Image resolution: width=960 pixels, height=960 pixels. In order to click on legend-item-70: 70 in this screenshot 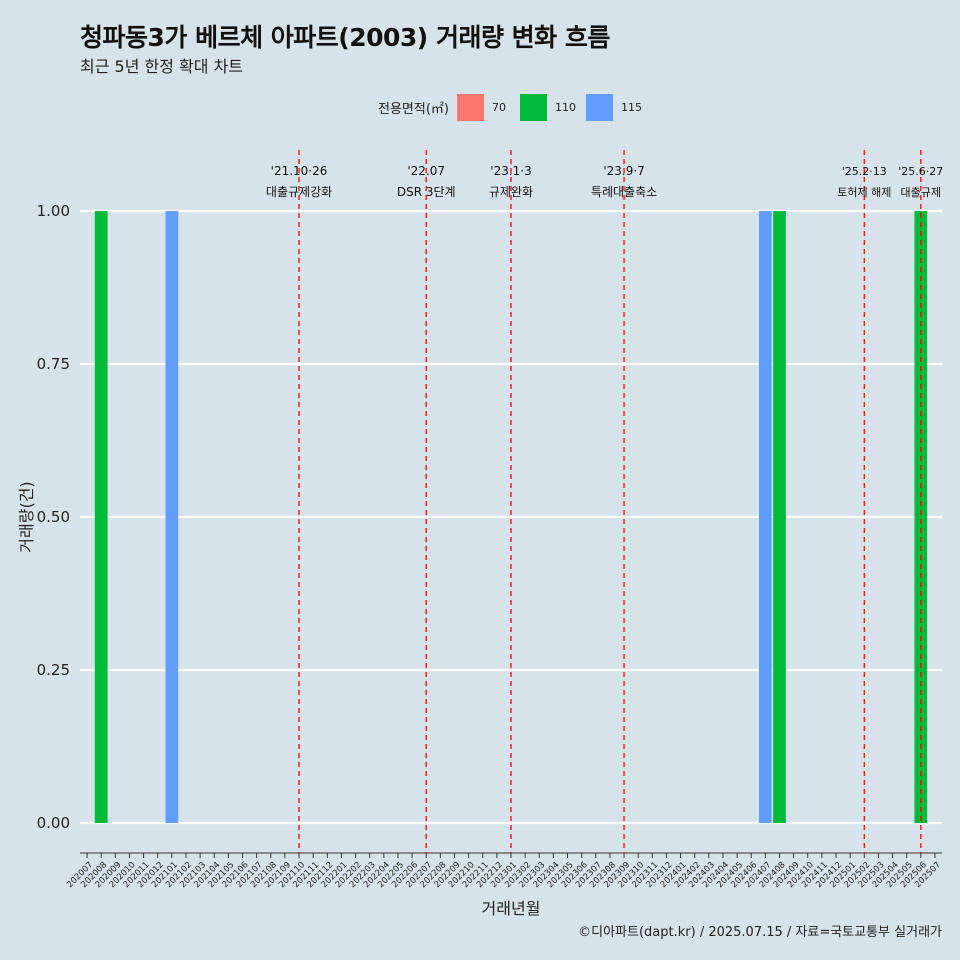, I will do `click(483, 107)`.